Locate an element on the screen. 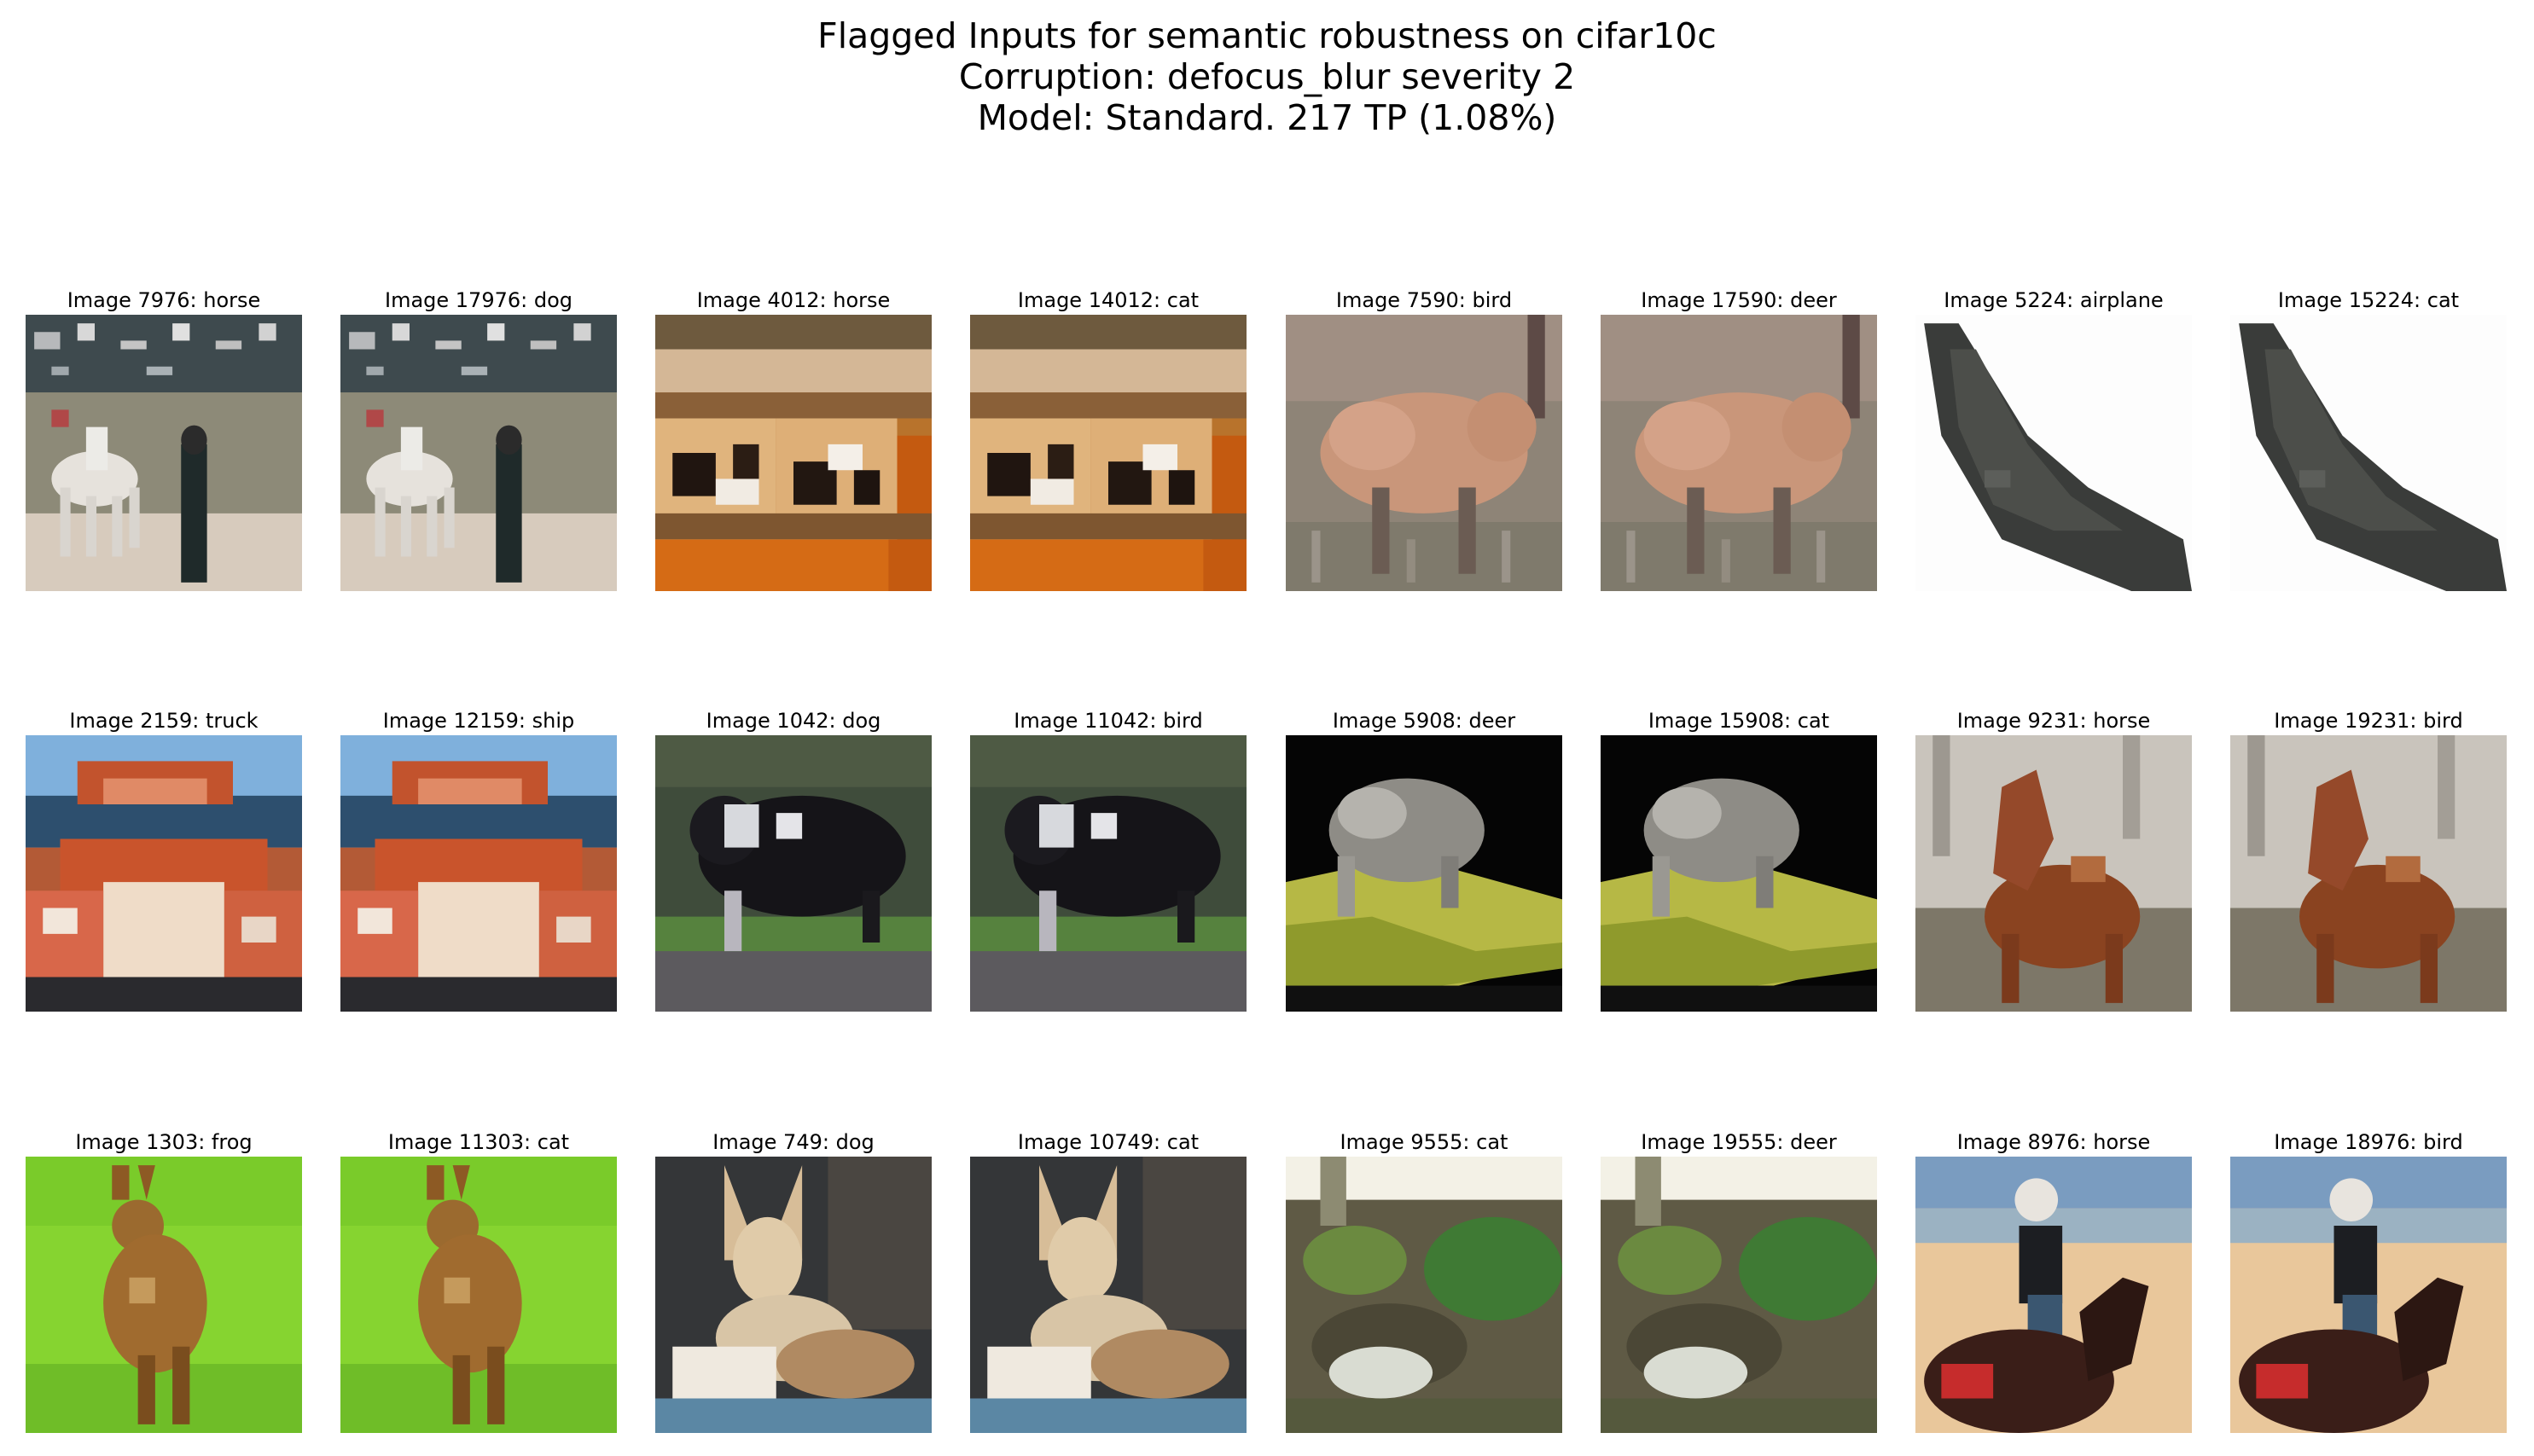 This screenshot has height=1456, width=2534. image-caption: Image 12159: ship is located at coordinates (478, 721).